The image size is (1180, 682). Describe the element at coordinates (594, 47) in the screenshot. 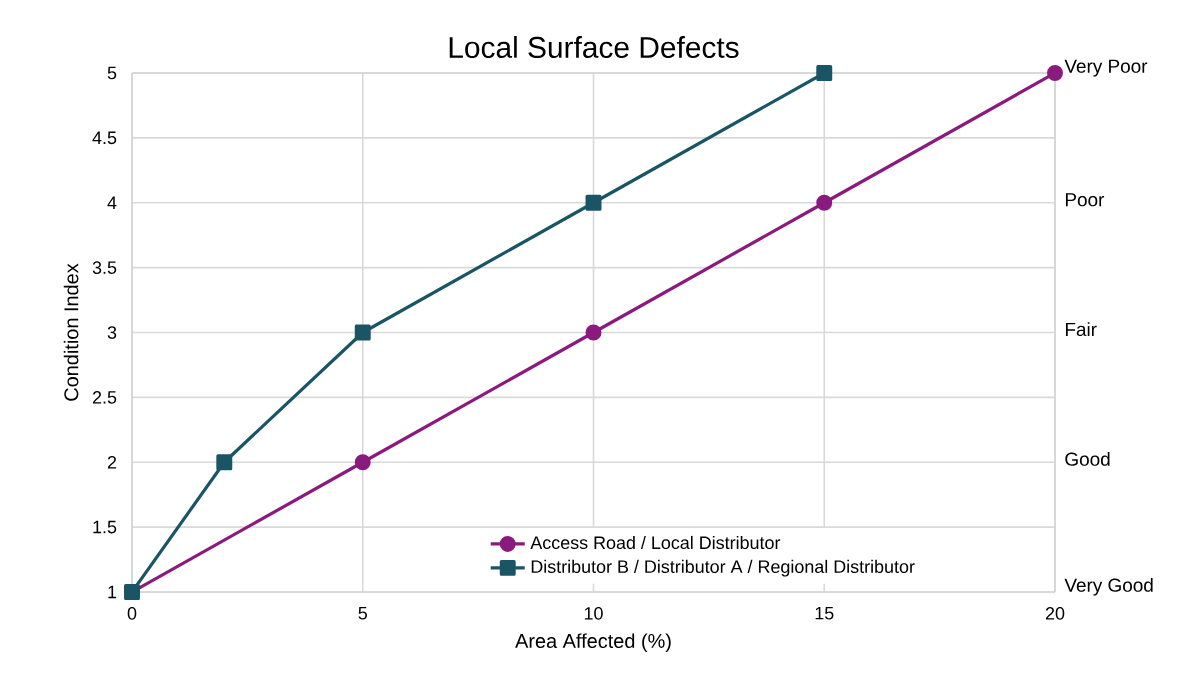

I see `chart-title: Local Surface Defects` at that location.